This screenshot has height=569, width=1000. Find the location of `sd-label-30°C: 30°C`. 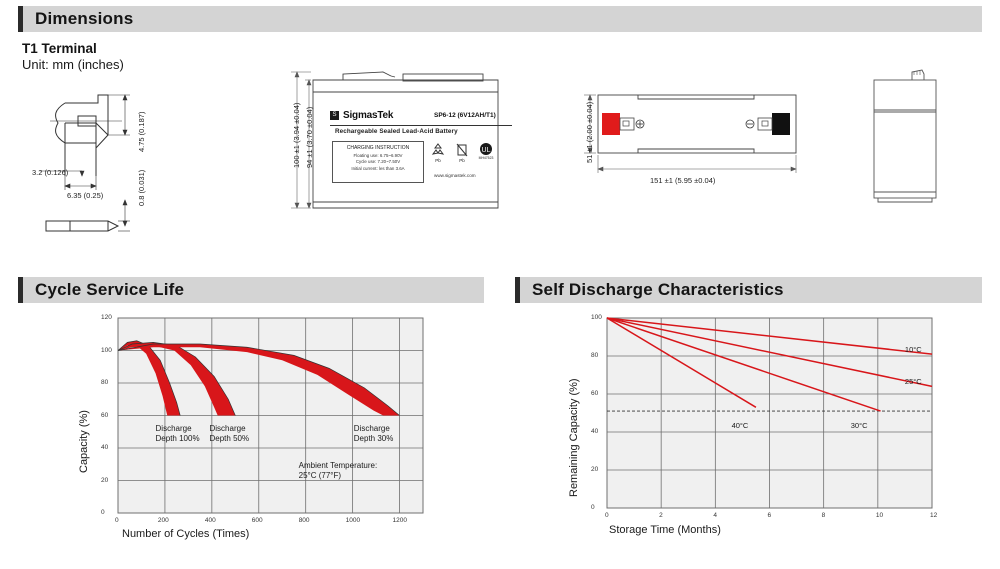

sd-label-30°C: 30°C is located at coordinates (859, 425).